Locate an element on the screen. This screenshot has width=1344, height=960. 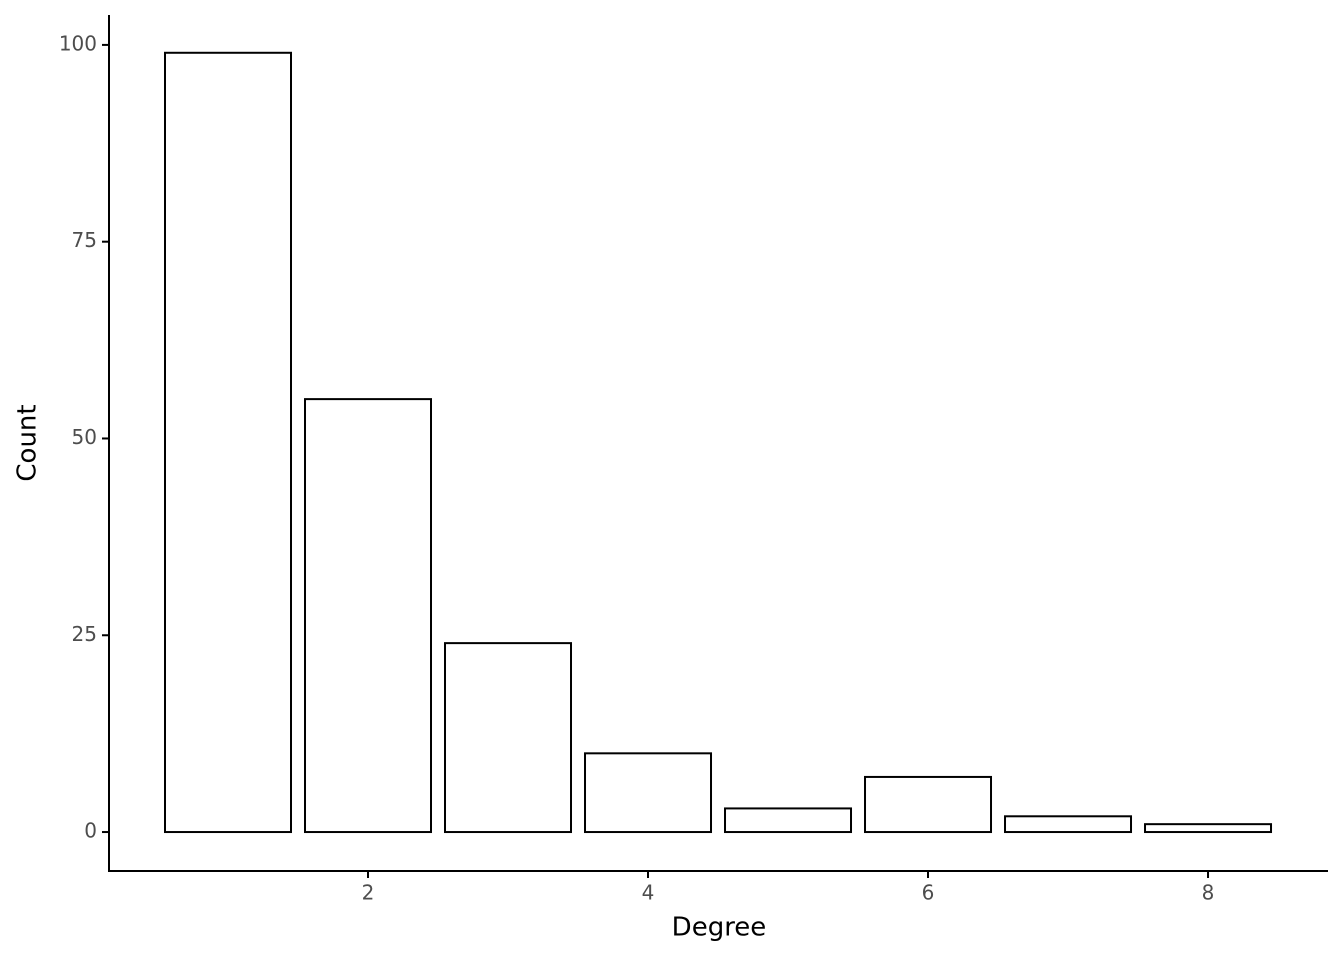
y-tick-label: 100 is located at coordinates (78, 43).